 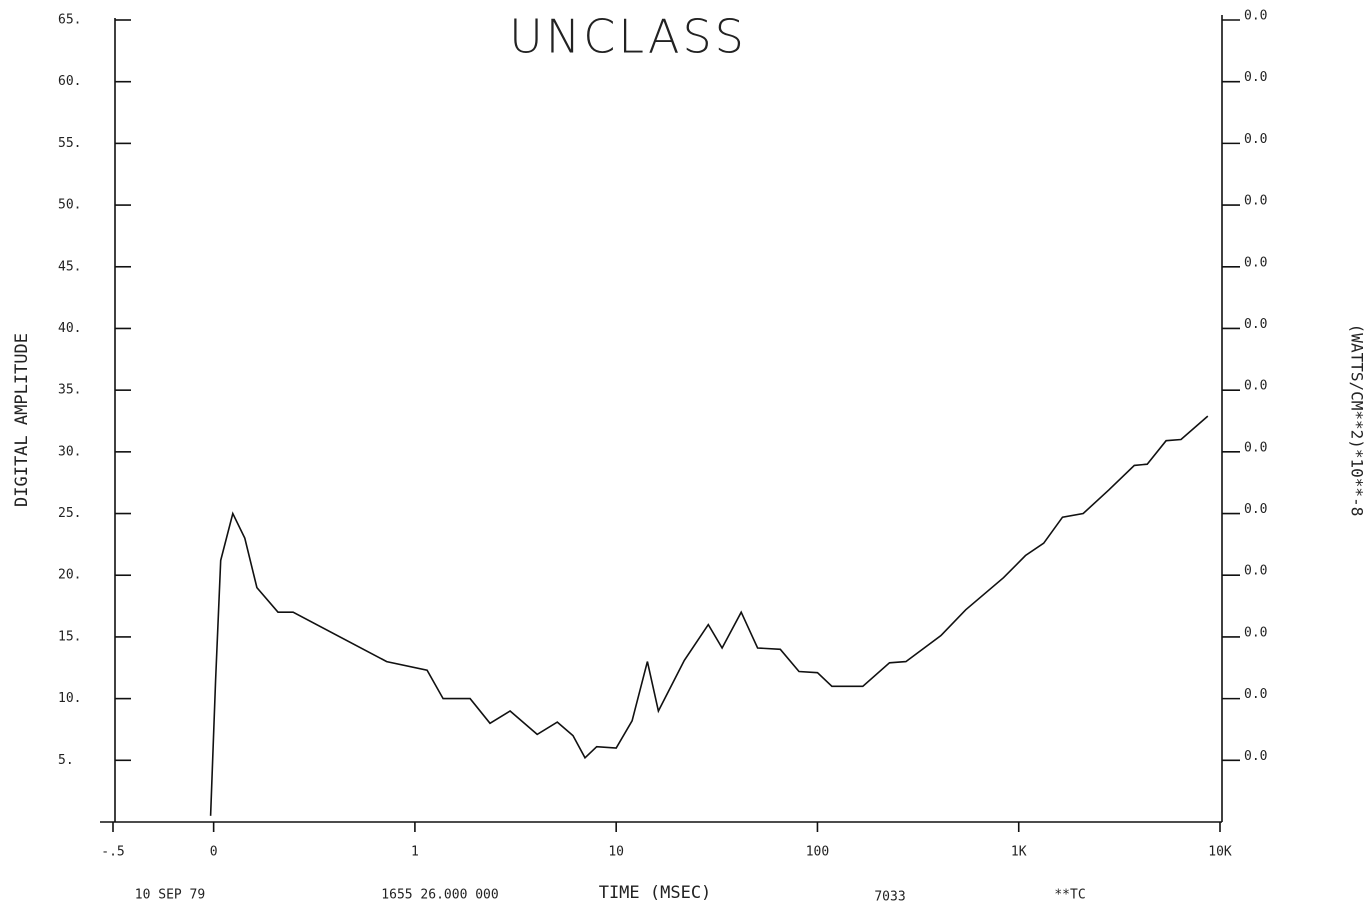 I want to click on x-tick-label: 0, so click(x=214, y=852).